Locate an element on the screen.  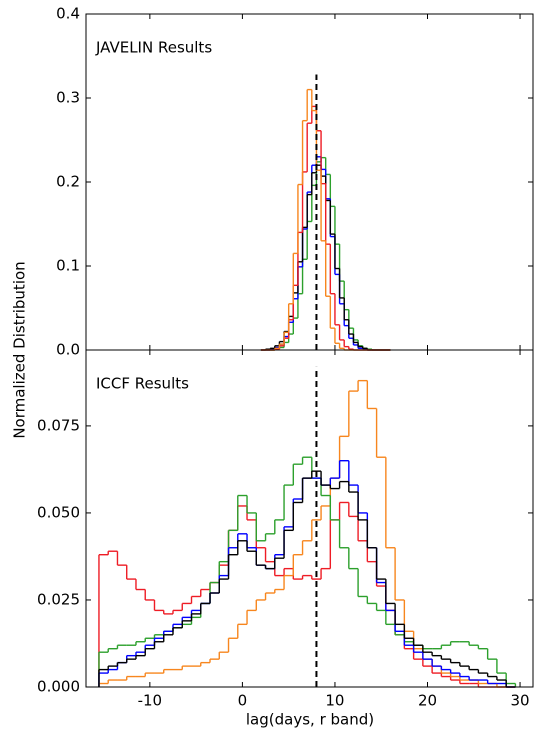
x-tick-label: 0 is located at coordinates (243, 701).